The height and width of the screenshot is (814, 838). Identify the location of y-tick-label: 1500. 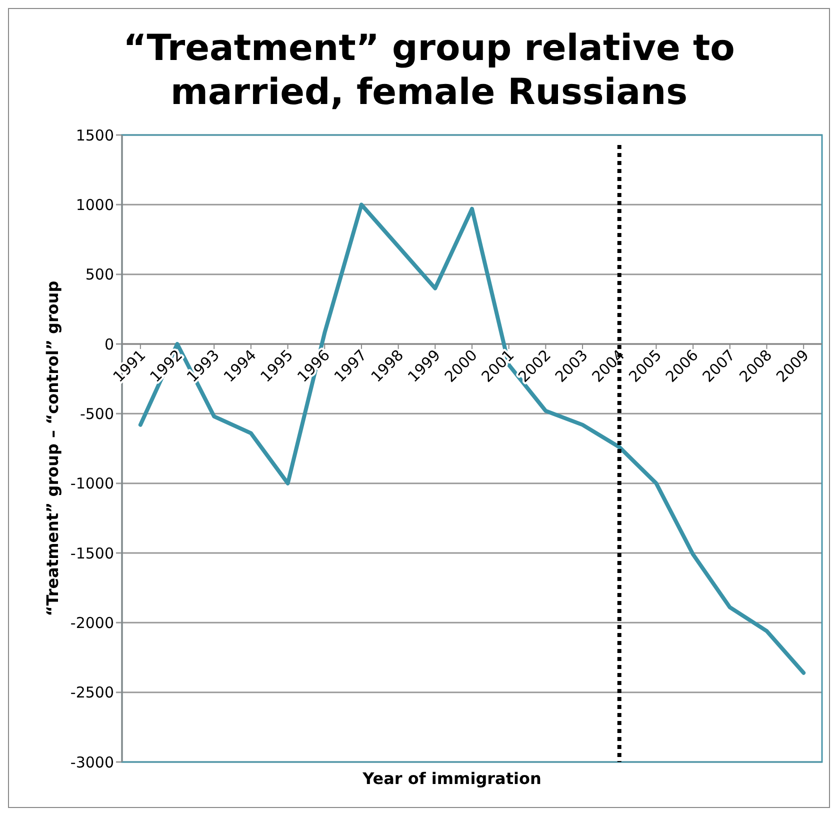
(95, 135).